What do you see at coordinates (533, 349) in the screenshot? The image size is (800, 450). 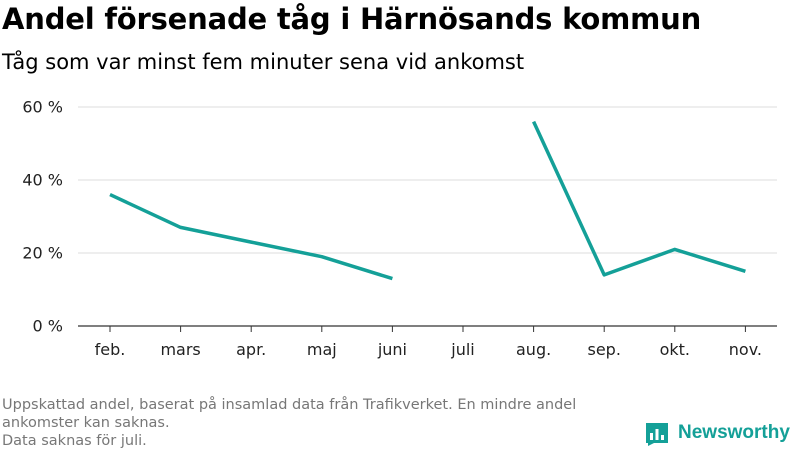 I see `x-tick-label: aug.` at bounding box center [533, 349].